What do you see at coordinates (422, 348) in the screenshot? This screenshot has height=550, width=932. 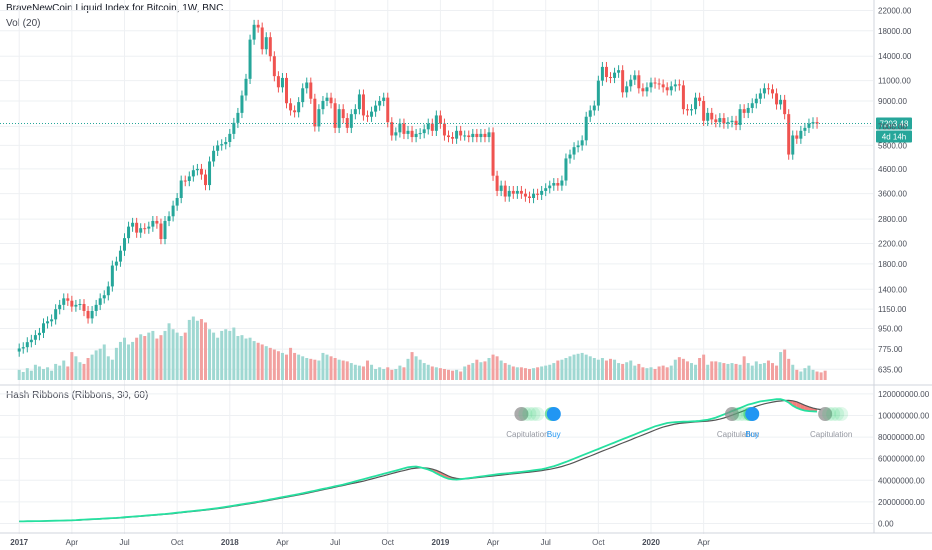 I see `volume-bars` at bounding box center [422, 348].